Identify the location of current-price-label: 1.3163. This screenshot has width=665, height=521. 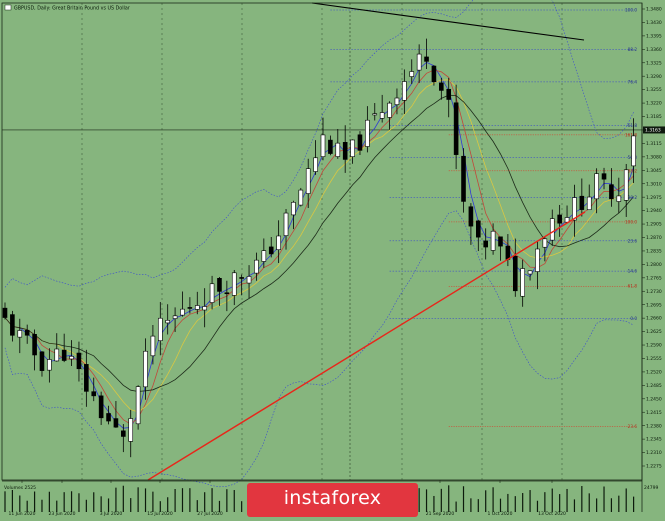
(653, 131).